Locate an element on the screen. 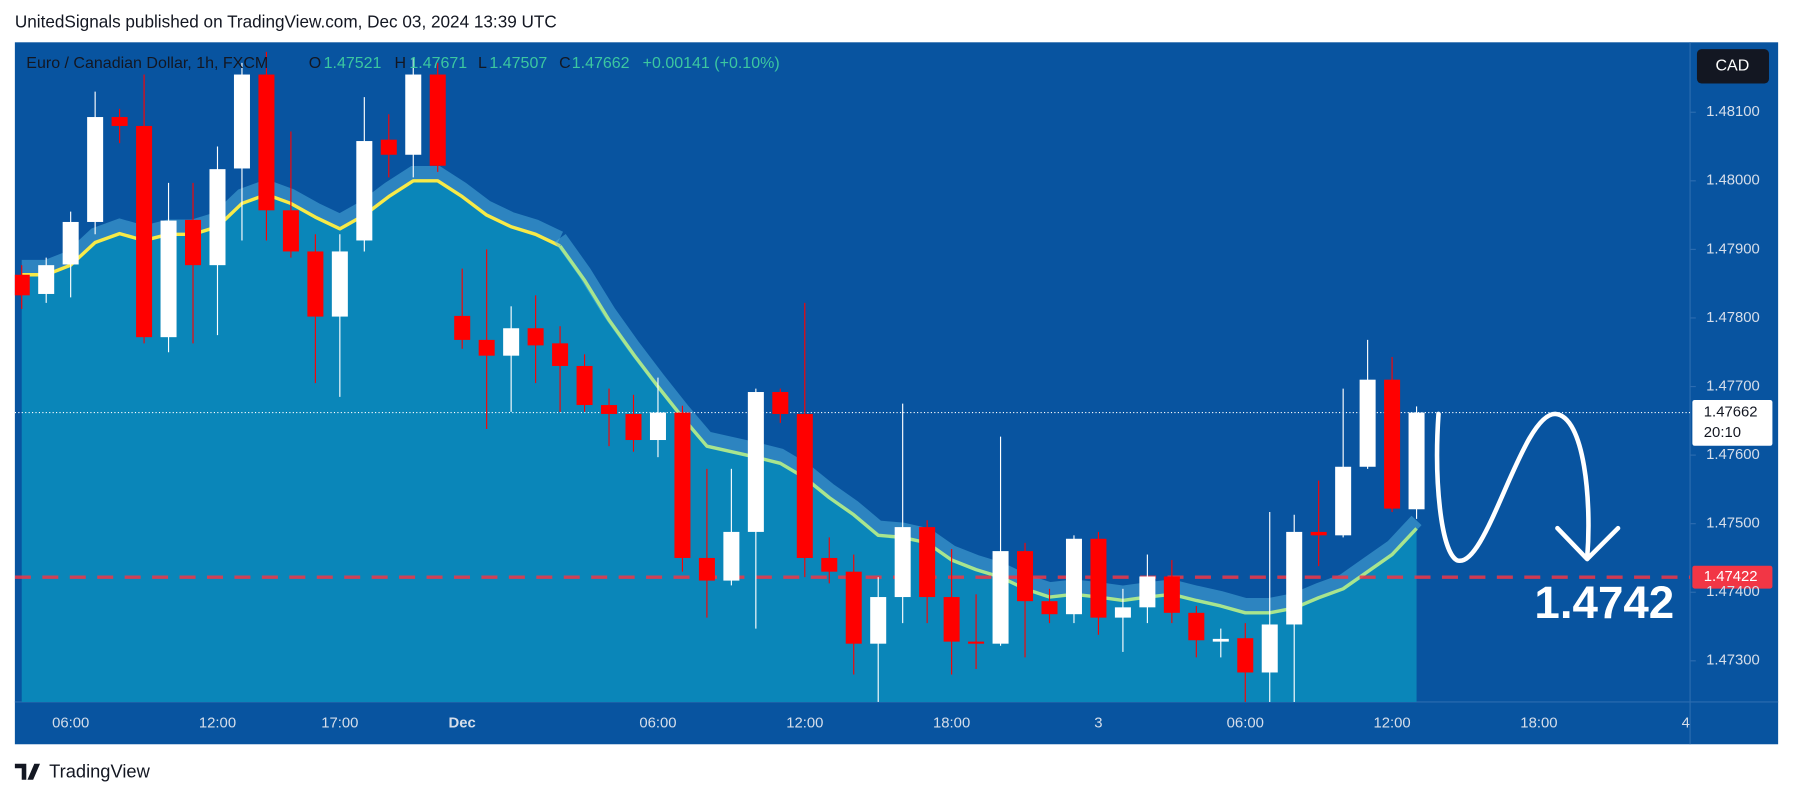 The height and width of the screenshot is (798, 1793). currency-button is located at coordinates (1732, 66).